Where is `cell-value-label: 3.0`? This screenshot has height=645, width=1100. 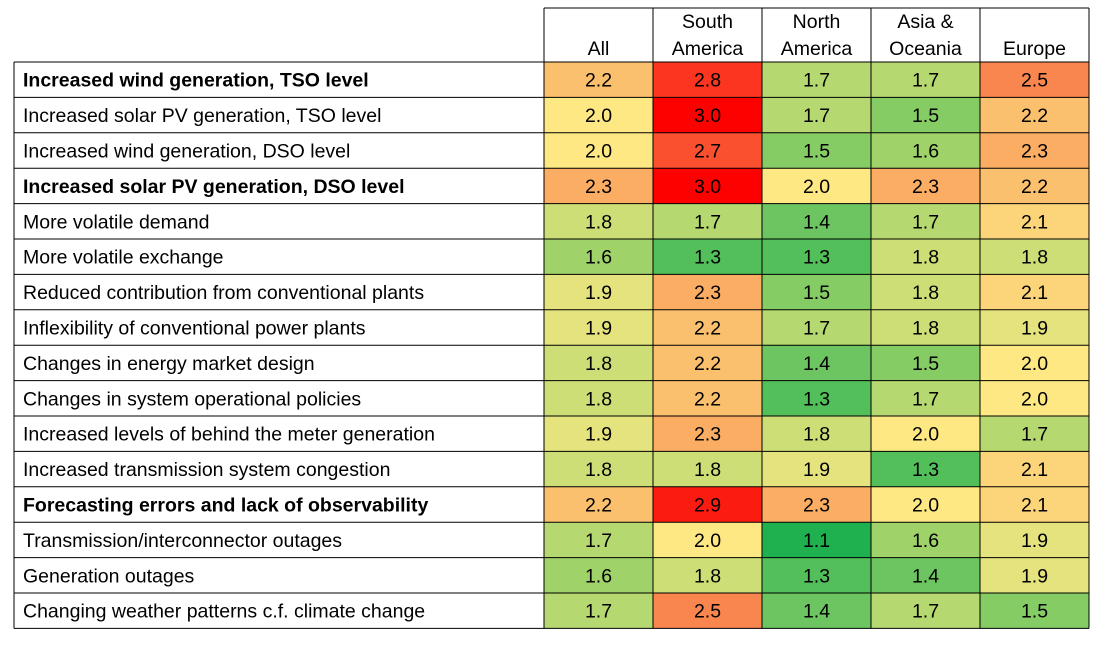 cell-value-label: 3.0 is located at coordinates (707, 116).